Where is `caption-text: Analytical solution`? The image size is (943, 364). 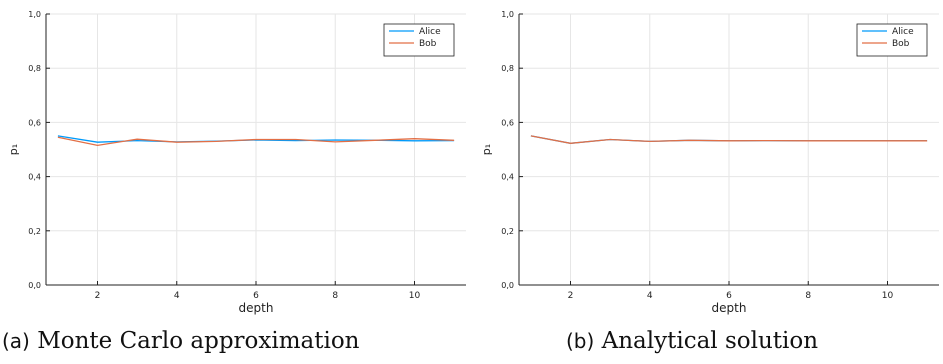
caption-text: Analytical solution is located at coordinates (710, 341).